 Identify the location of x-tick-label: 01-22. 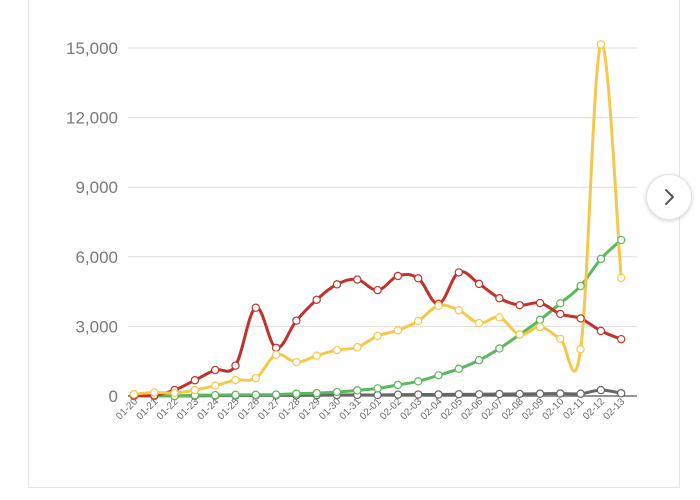
(168, 409).